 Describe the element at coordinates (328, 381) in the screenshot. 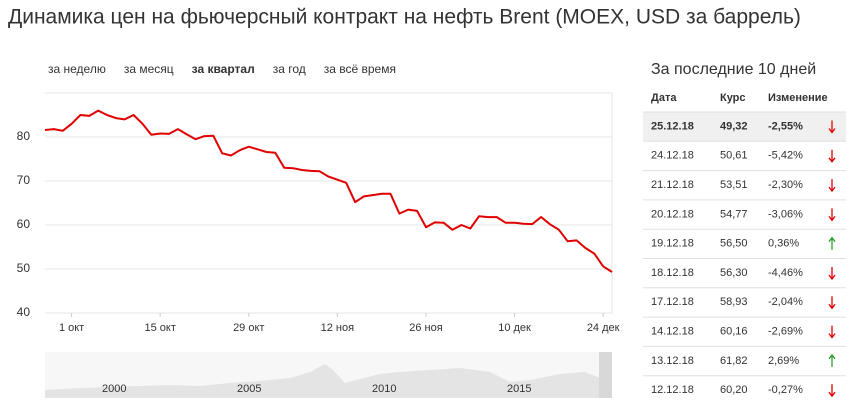

I see `navigator-area` at that location.